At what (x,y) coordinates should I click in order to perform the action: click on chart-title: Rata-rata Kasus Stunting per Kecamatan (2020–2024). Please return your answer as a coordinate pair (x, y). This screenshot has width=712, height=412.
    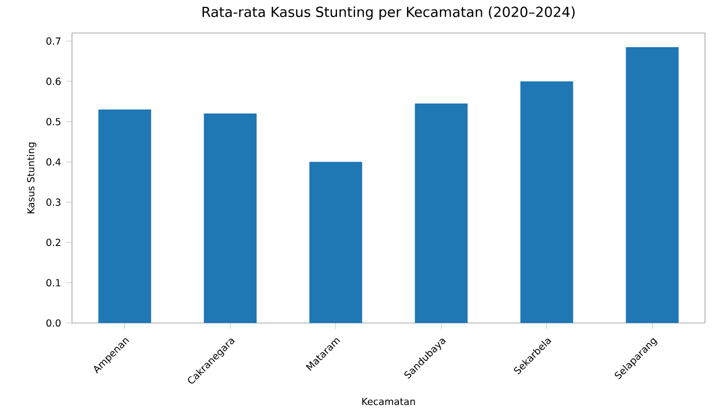
    Looking at the image, I should click on (388, 13).